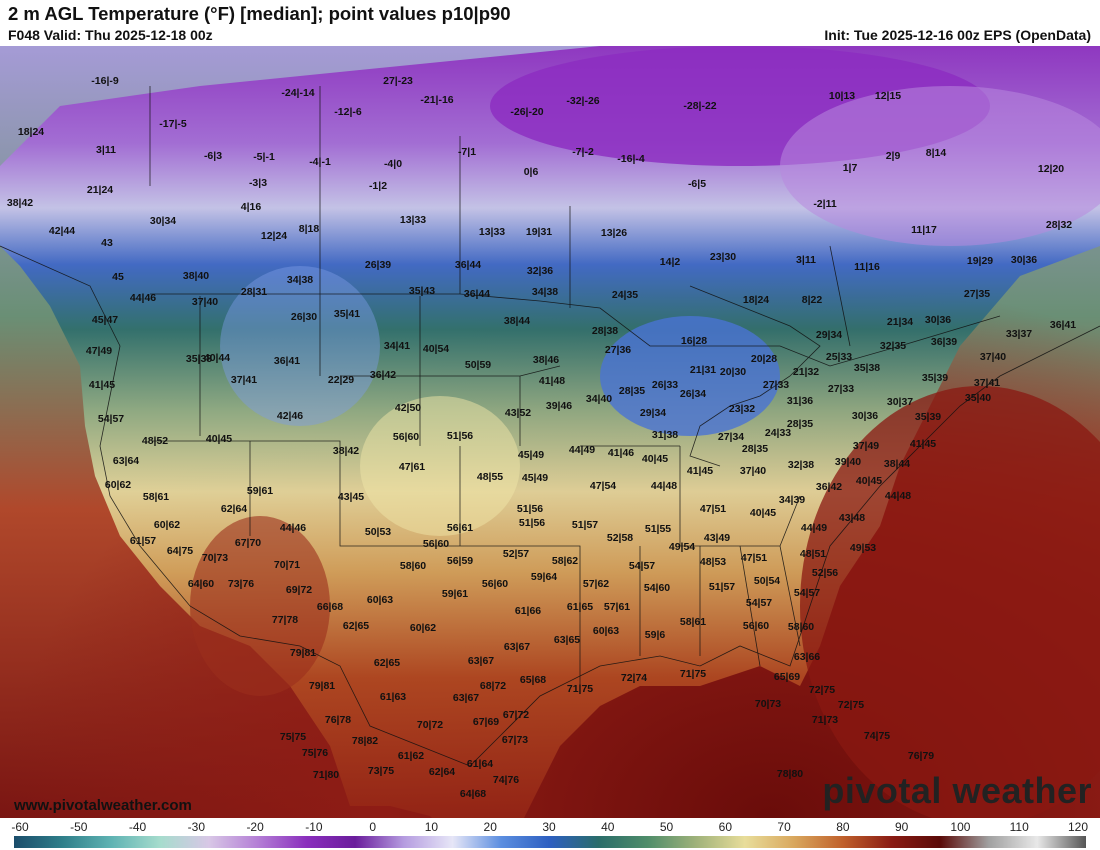 The width and height of the screenshot is (1100, 850). Describe the element at coordinates (792, 499) in the screenshot. I see `point-value-label: 34|39` at that location.